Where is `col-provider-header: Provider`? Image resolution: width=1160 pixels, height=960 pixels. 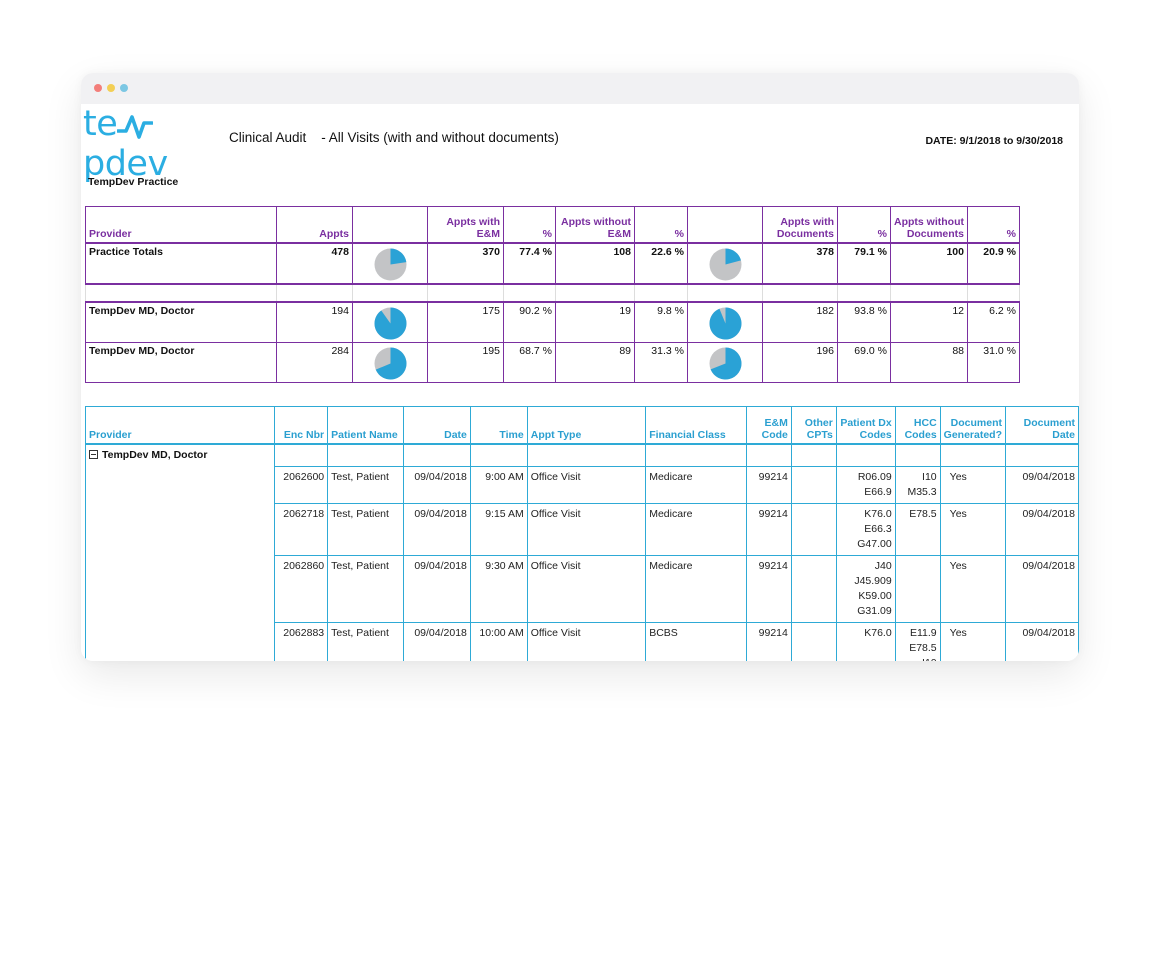 col-provider-header: Provider is located at coordinates (180, 425).